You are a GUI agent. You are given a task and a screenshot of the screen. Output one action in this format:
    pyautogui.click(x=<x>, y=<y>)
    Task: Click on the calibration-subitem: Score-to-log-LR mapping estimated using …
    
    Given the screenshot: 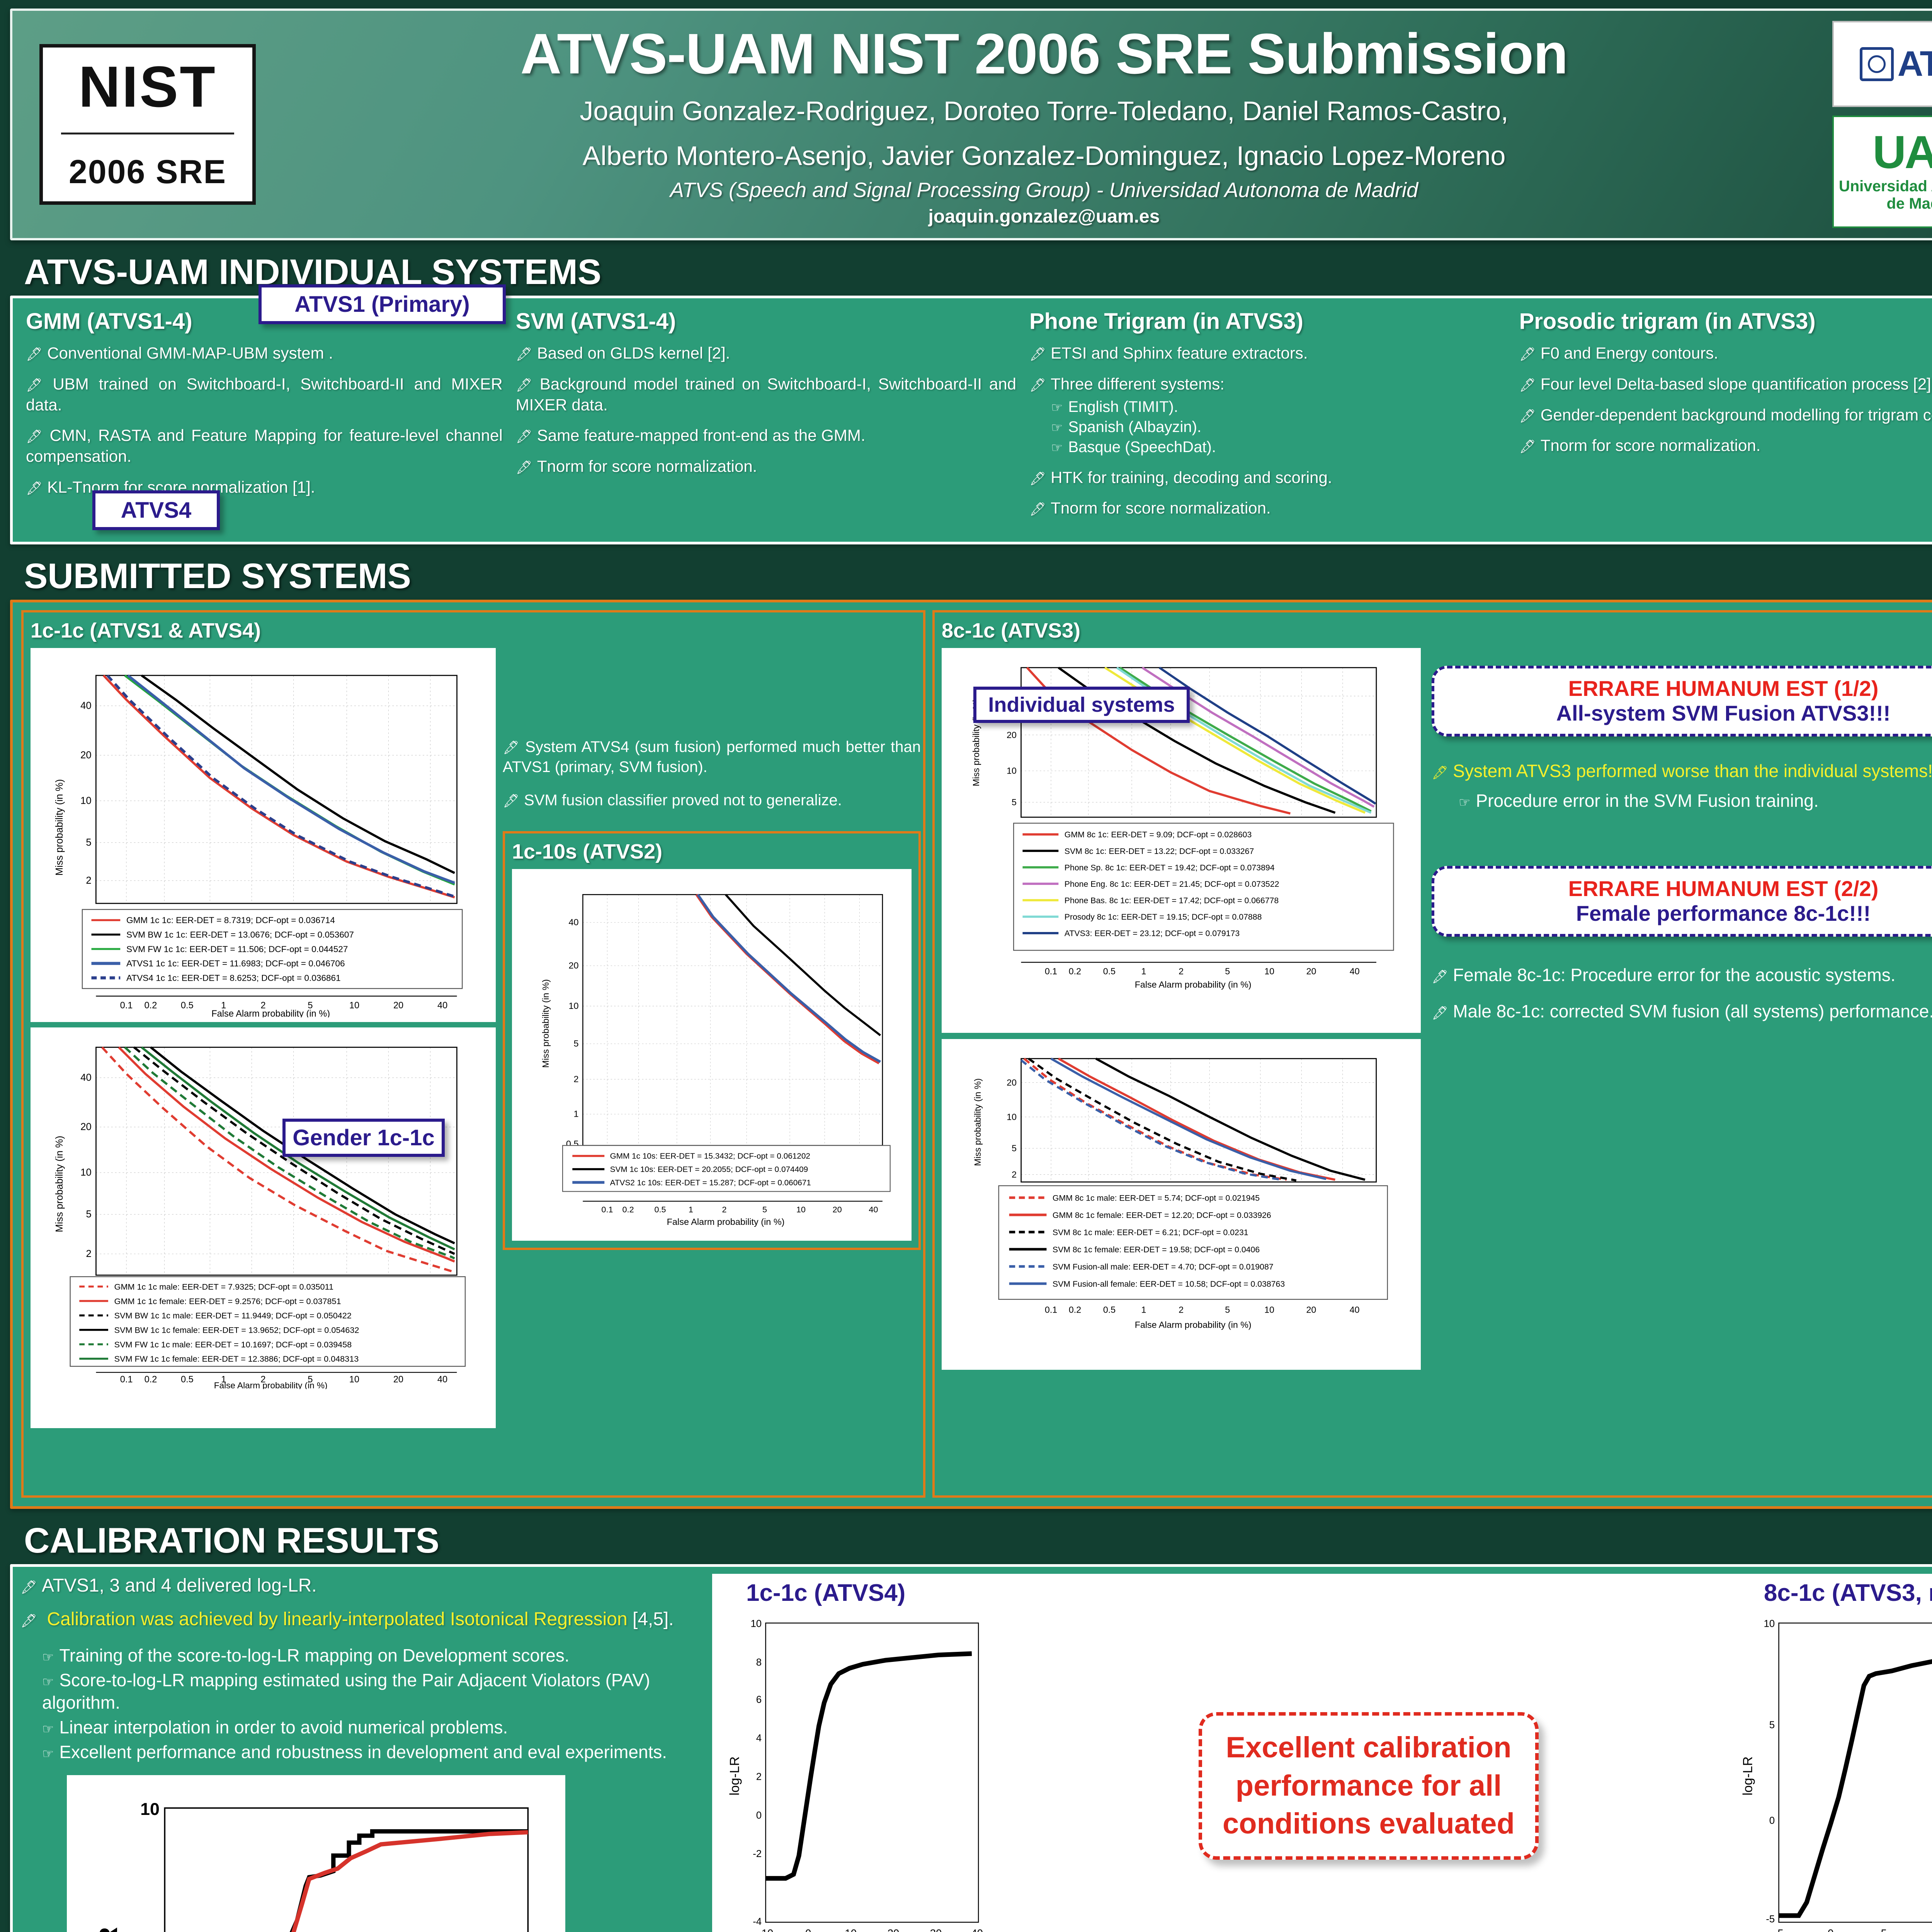 What is the action you would take?
    pyautogui.click(x=373, y=1692)
    